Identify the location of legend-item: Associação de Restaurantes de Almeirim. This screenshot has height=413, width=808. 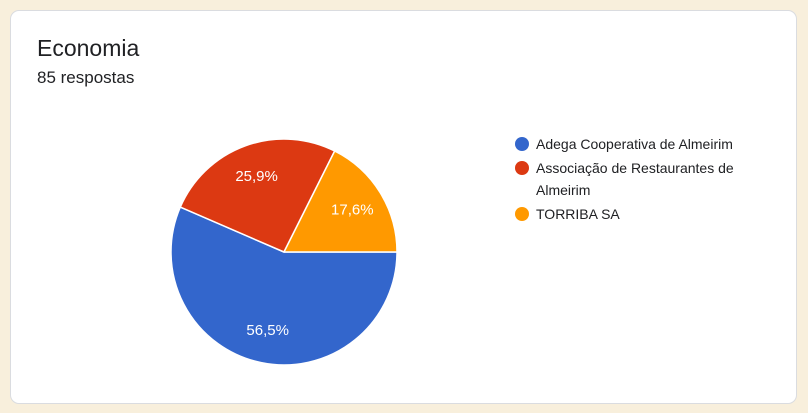
(637, 179).